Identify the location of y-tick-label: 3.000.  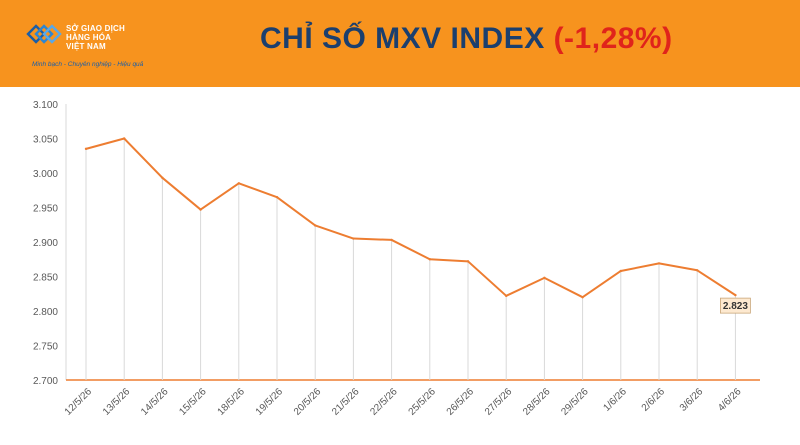
(45, 174).